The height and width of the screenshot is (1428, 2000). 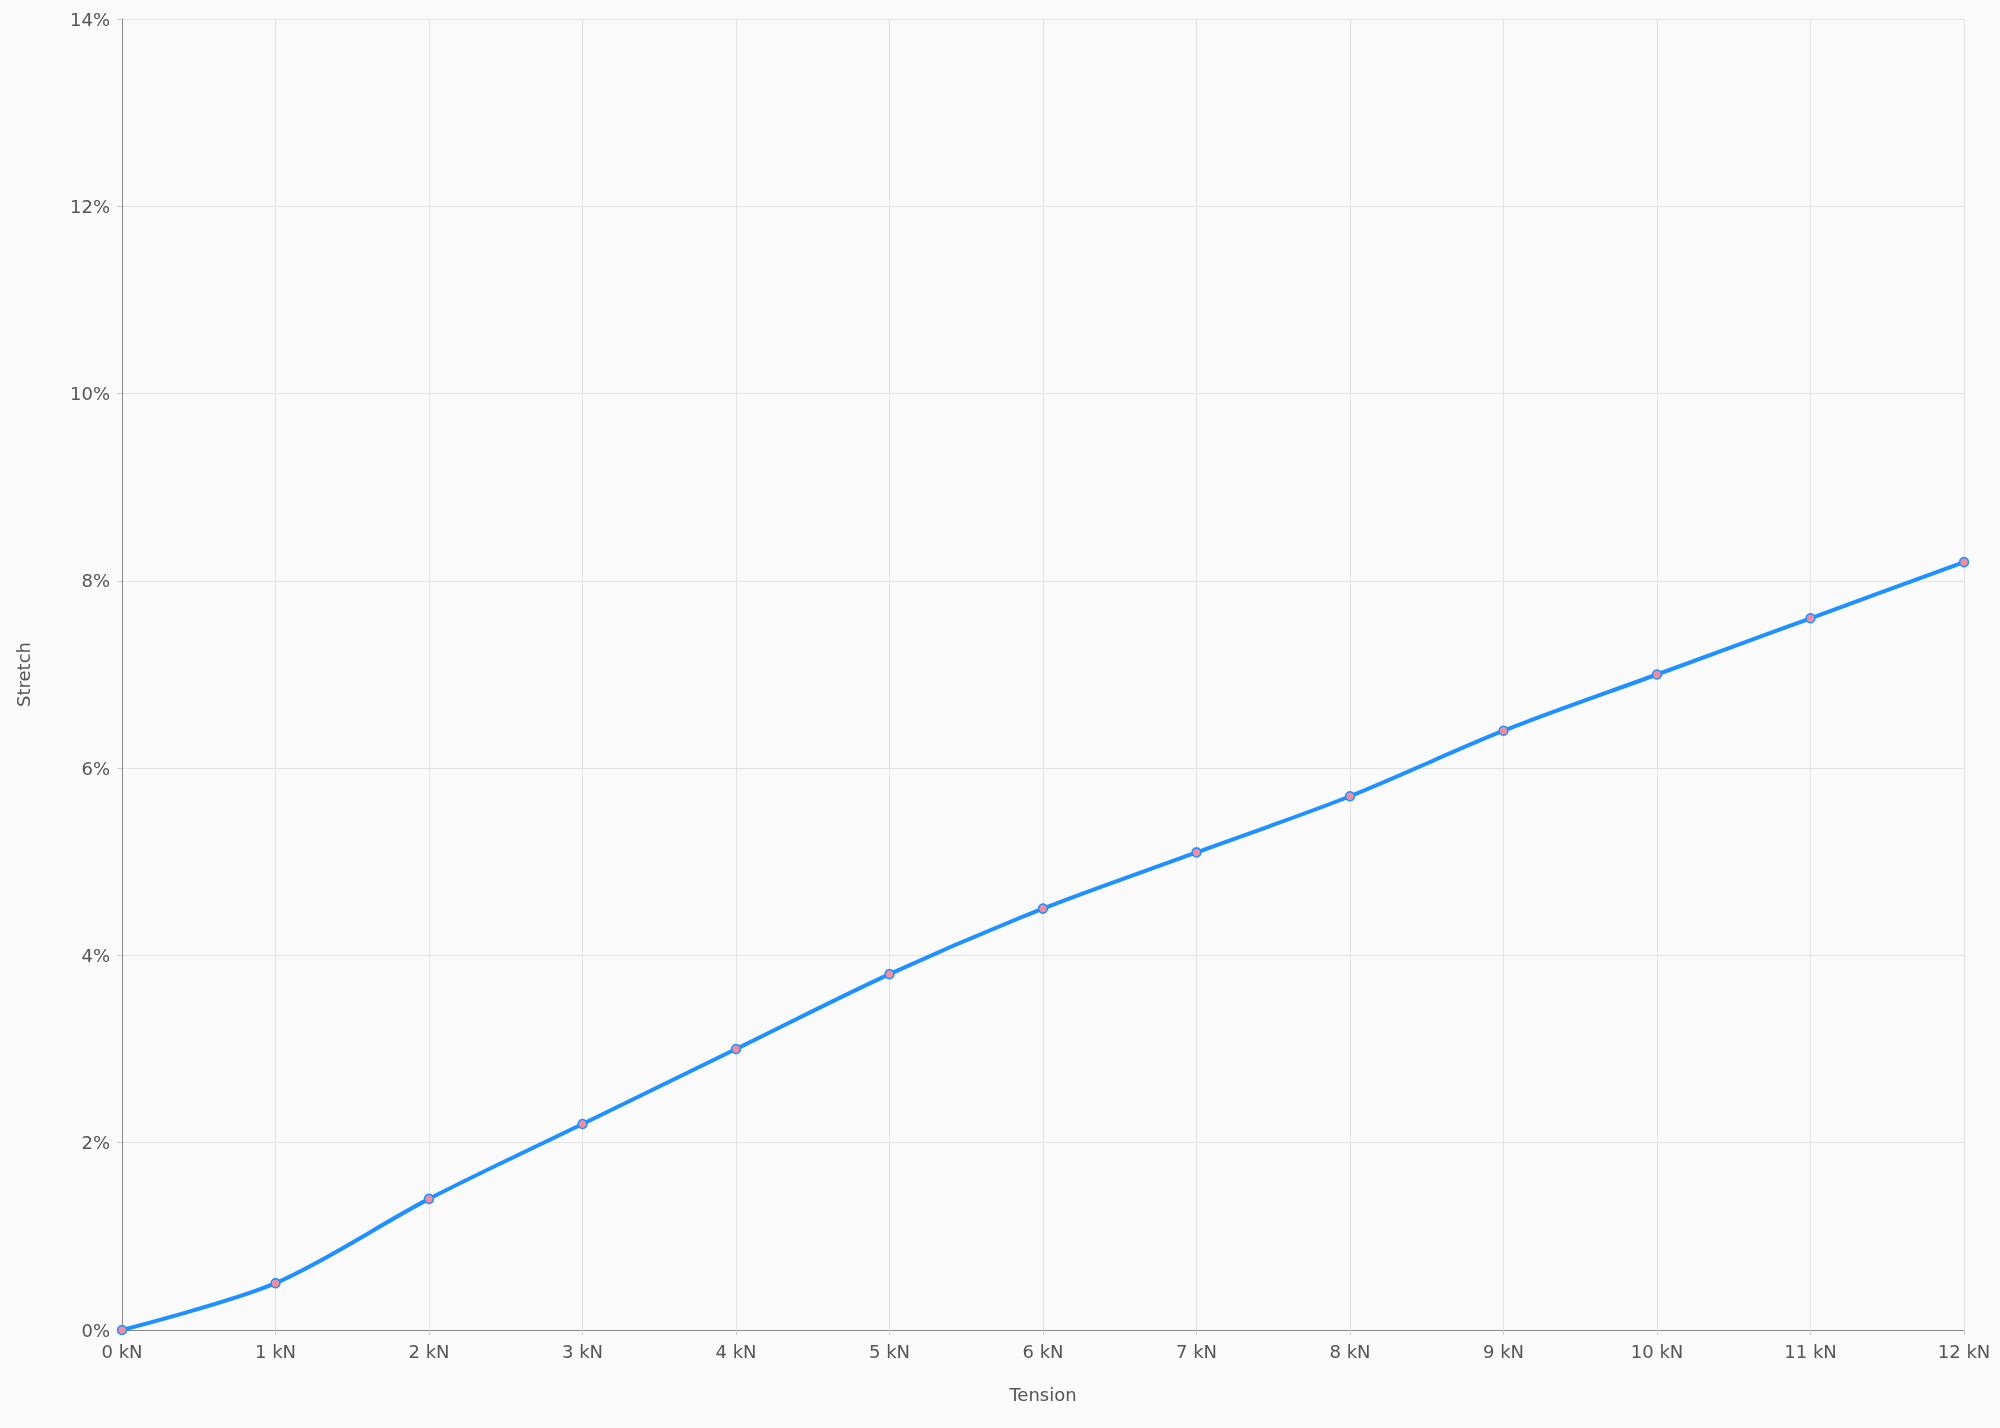 I want to click on y-tick-label: 12%, so click(x=89, y=206).